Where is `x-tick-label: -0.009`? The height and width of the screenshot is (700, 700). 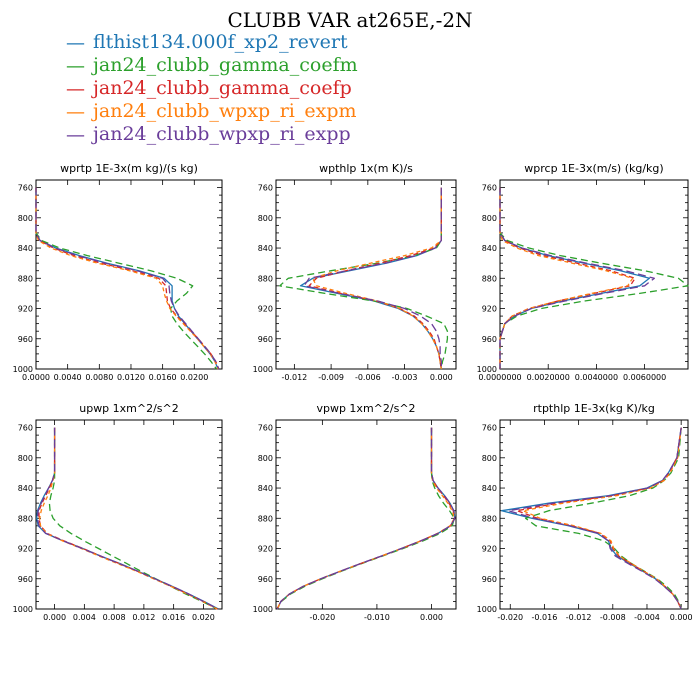
x-tick-label: -0.009 is located at coordinates (331, 377).